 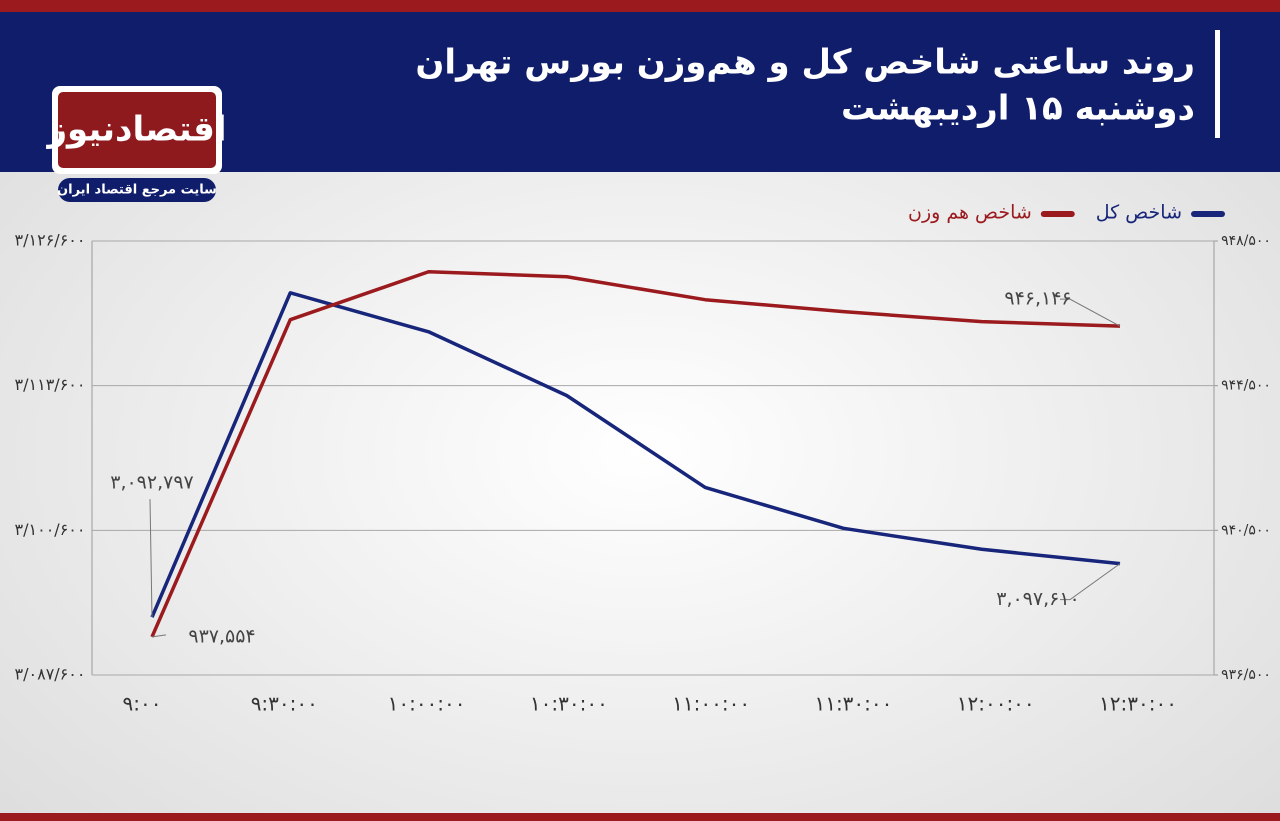 What do you see at coordinates (640, 6) in the screenshot?
I see `top-band` at bounding box center [640, 6].